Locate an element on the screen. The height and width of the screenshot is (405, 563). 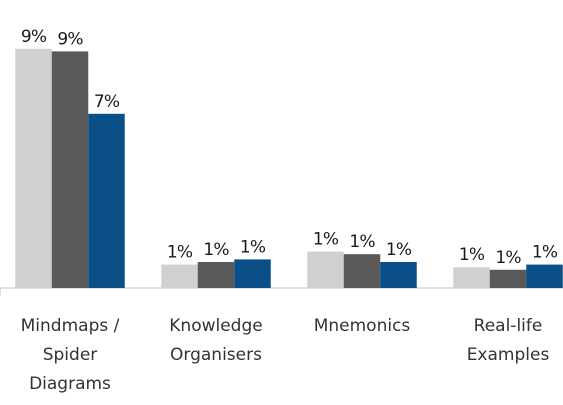
x-tick-label: Knowledge Organisers is located at coordinates (216, 340).